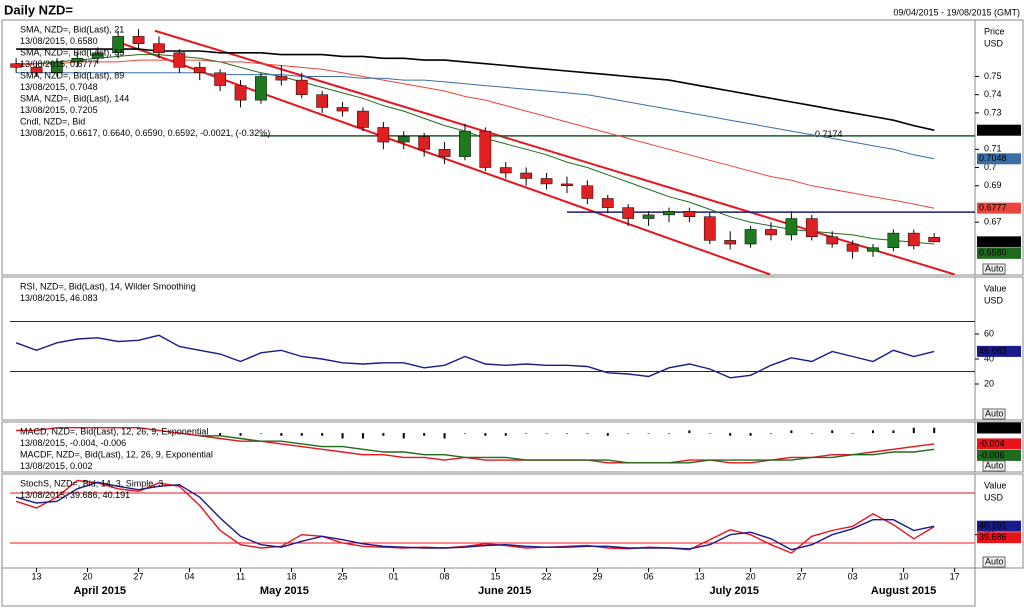  What do you see at coordinates (751, 576) in the screenshot?
I see `x-tick-label: 20` at bounding box center [751, 576].